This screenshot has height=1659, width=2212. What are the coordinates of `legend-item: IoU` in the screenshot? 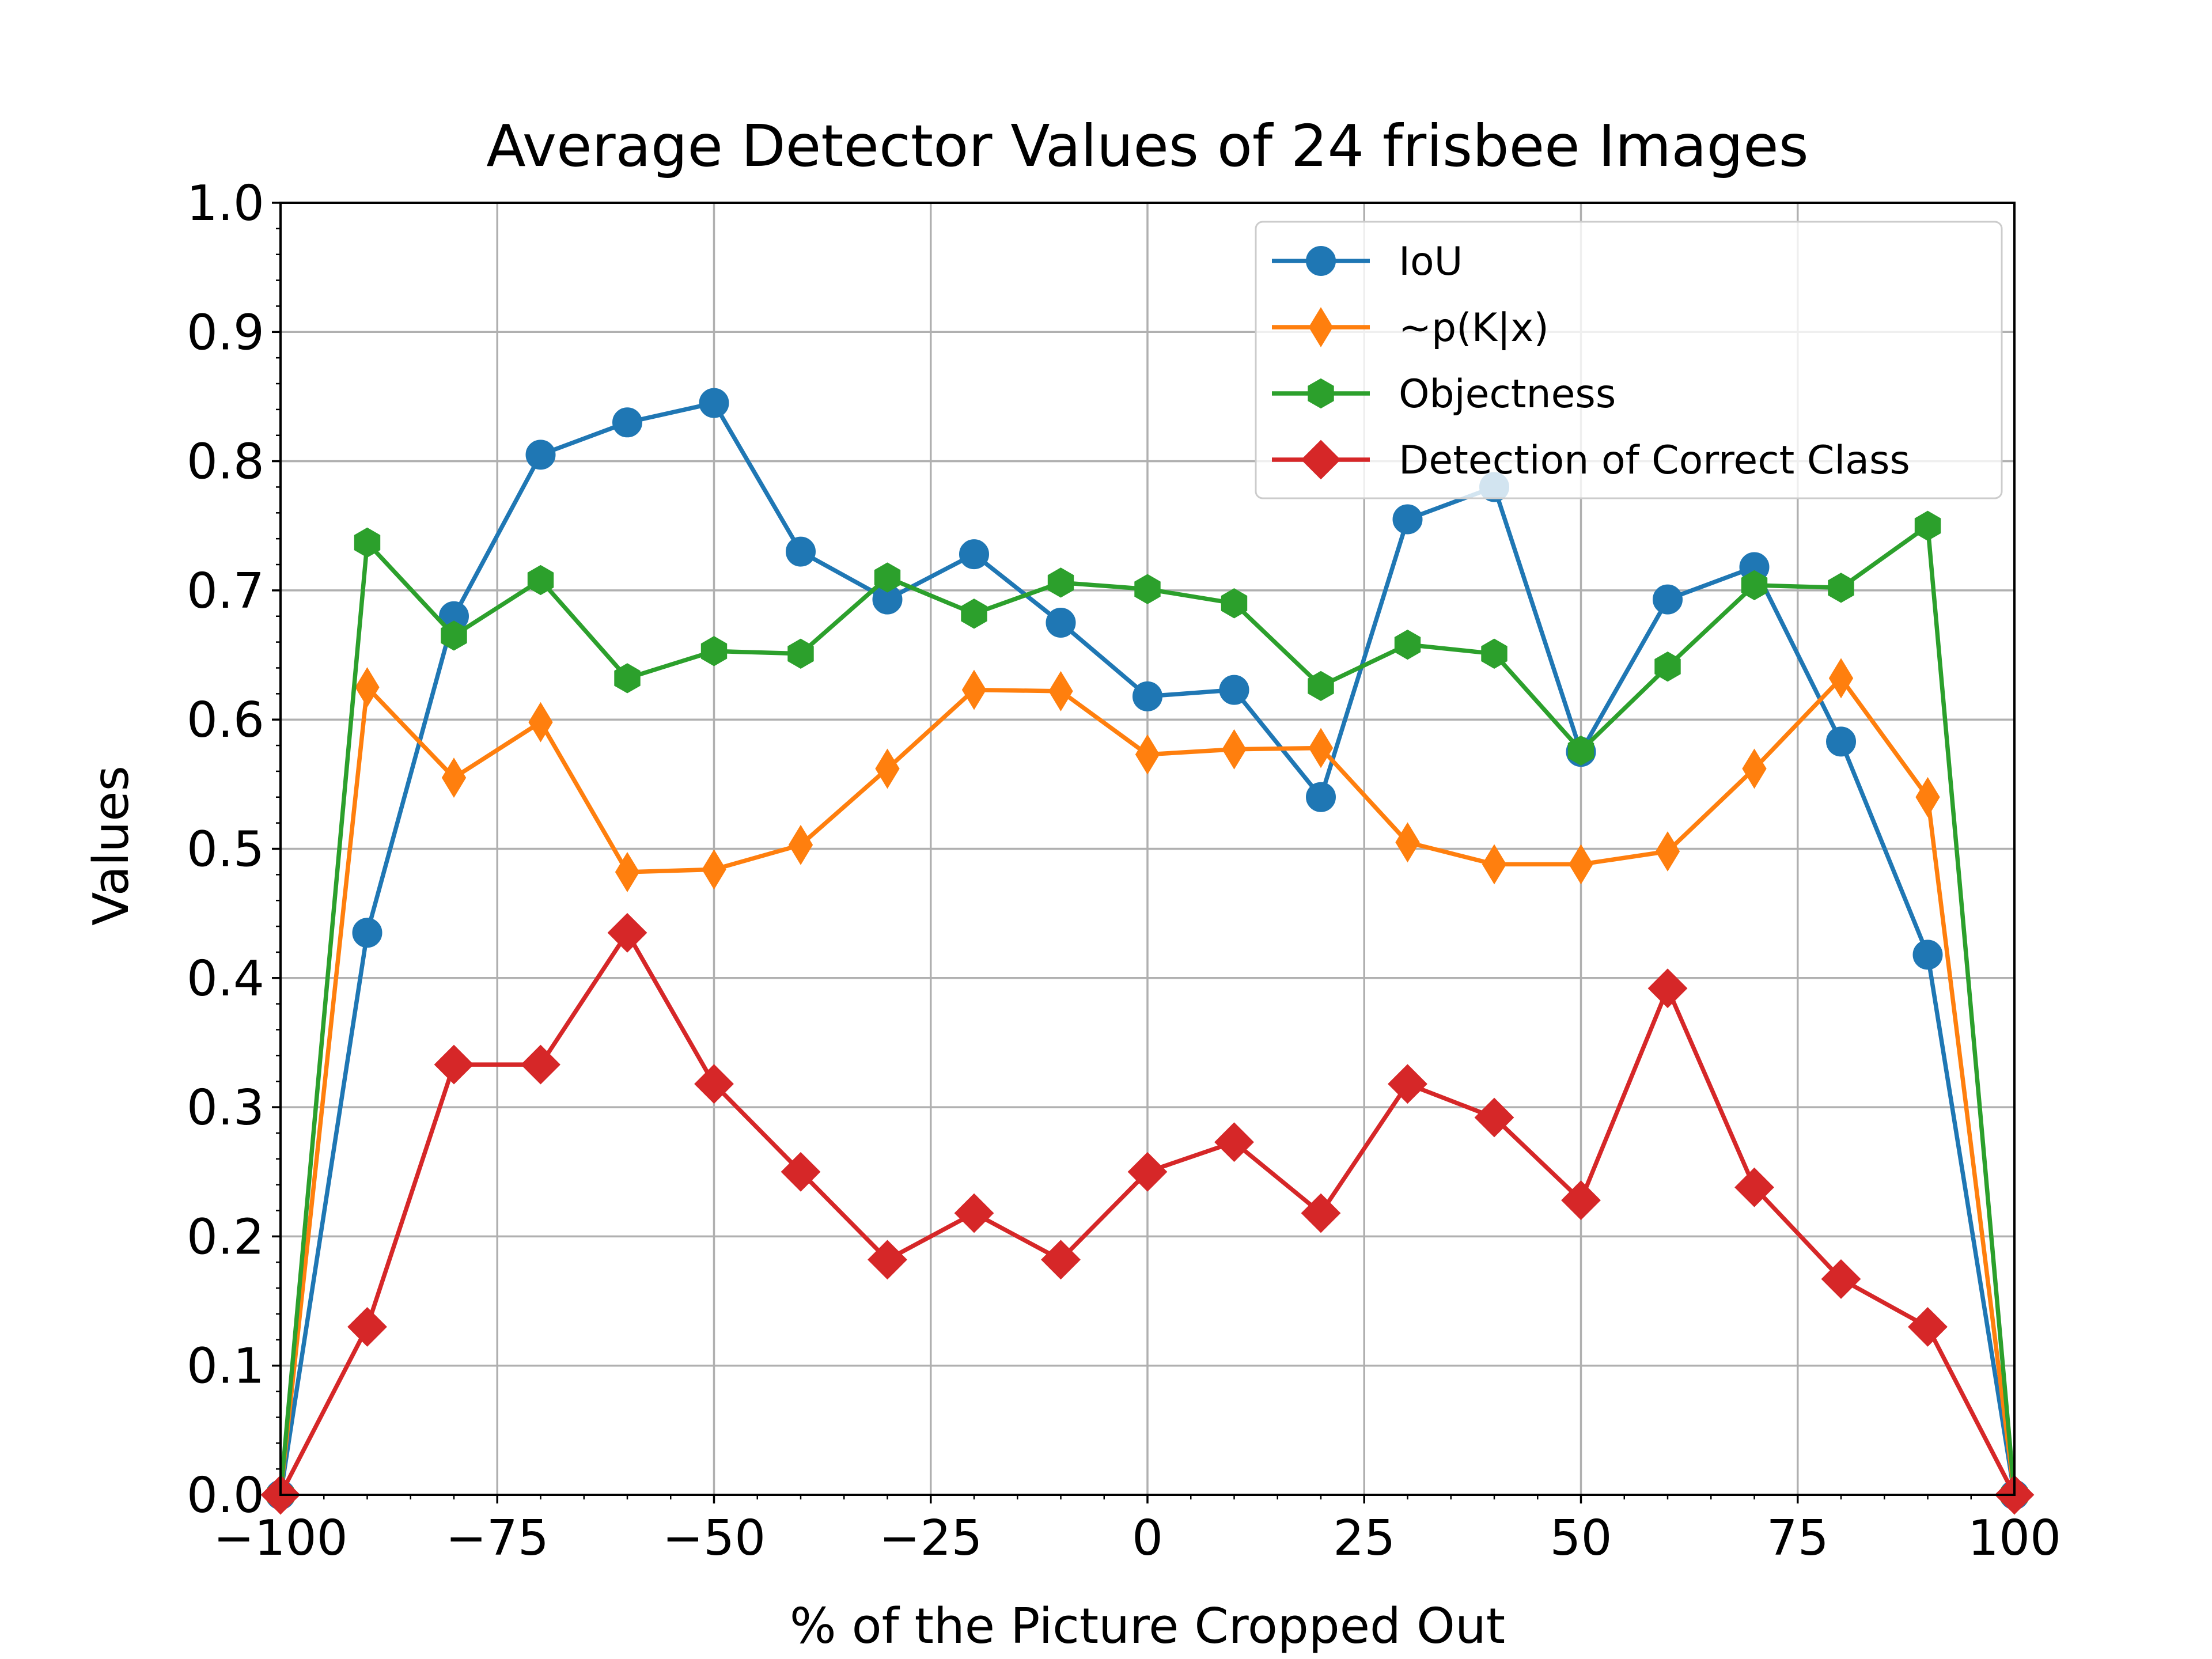 It's located at (1367, 262).